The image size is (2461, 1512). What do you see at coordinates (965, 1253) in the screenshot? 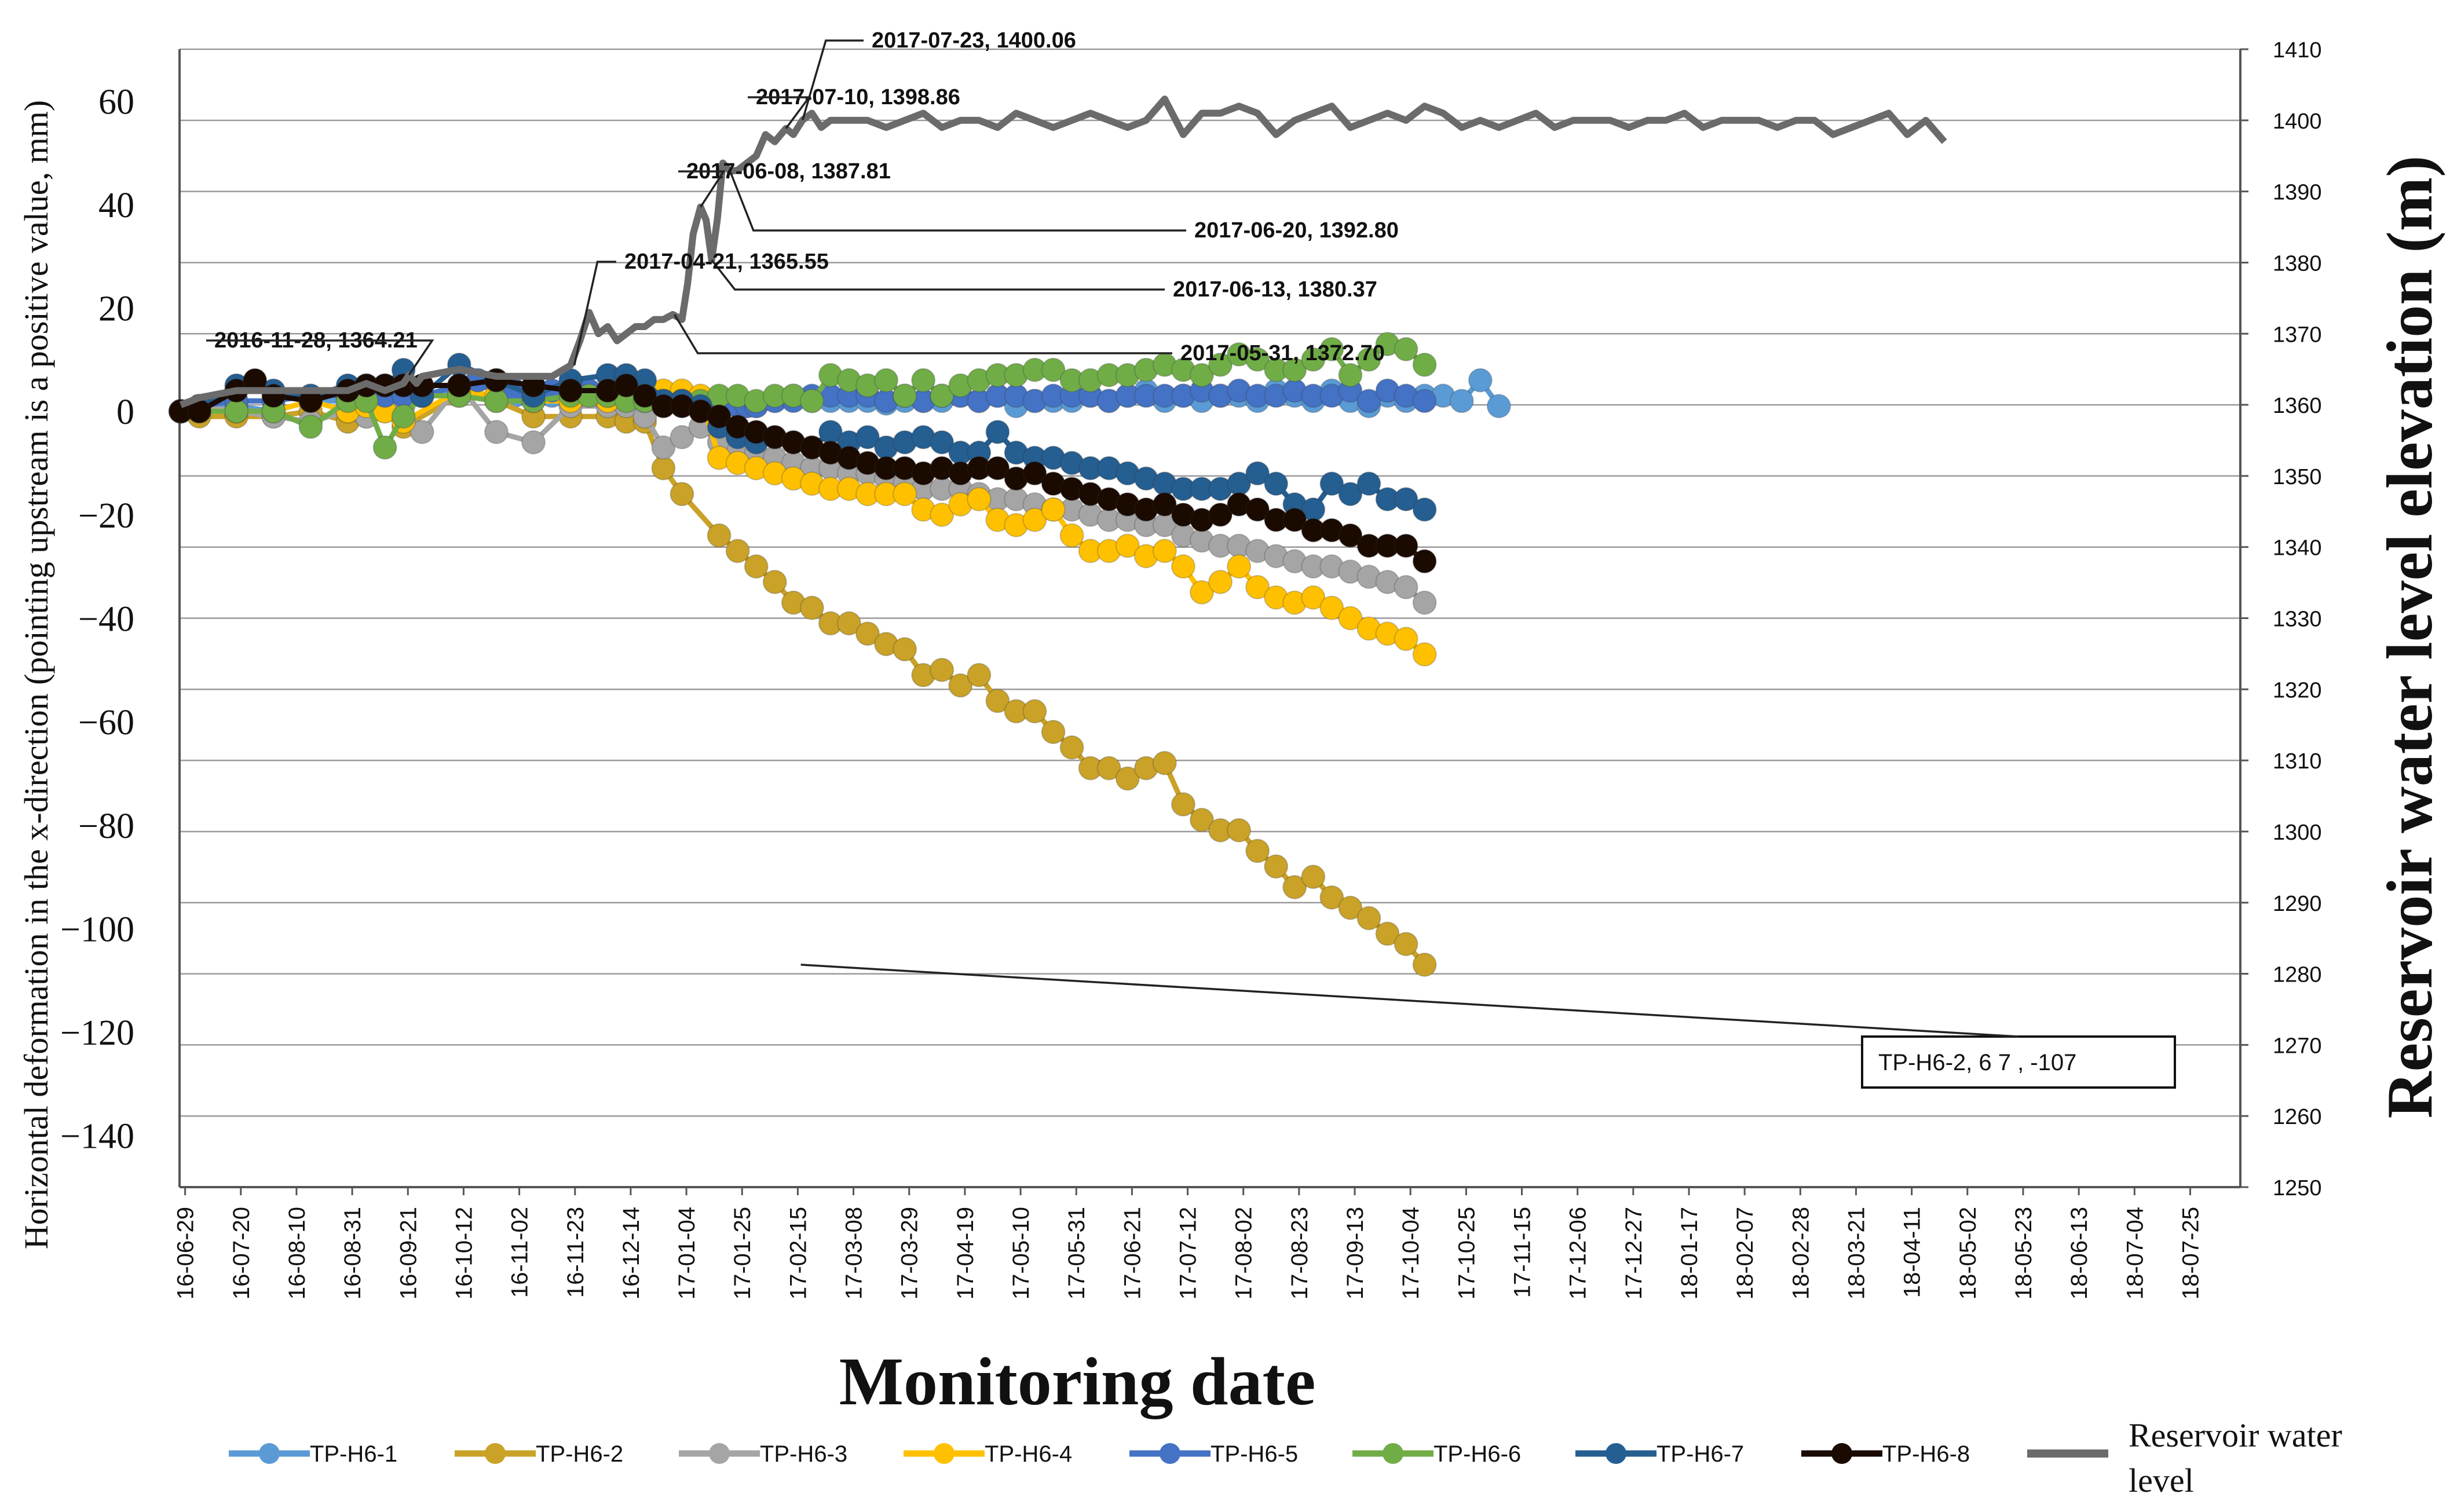
I see `x-tick-label: 17-04-19` at bounding box center [965, 1253].